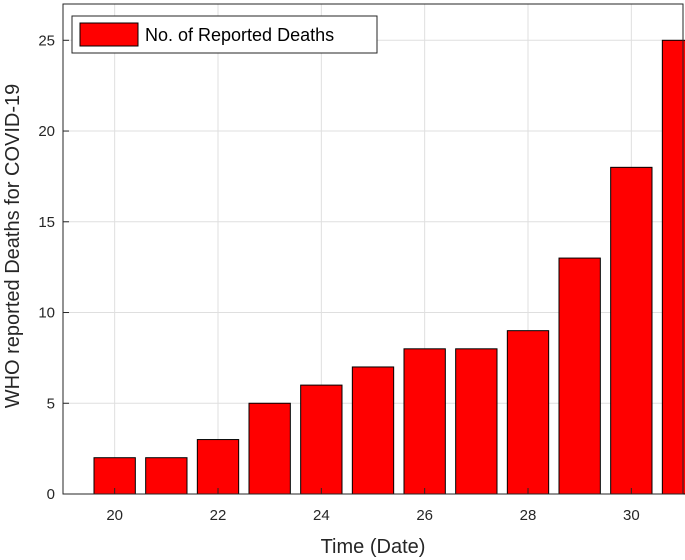  I want to click on y-tick-label: 20, so click(46, 131).